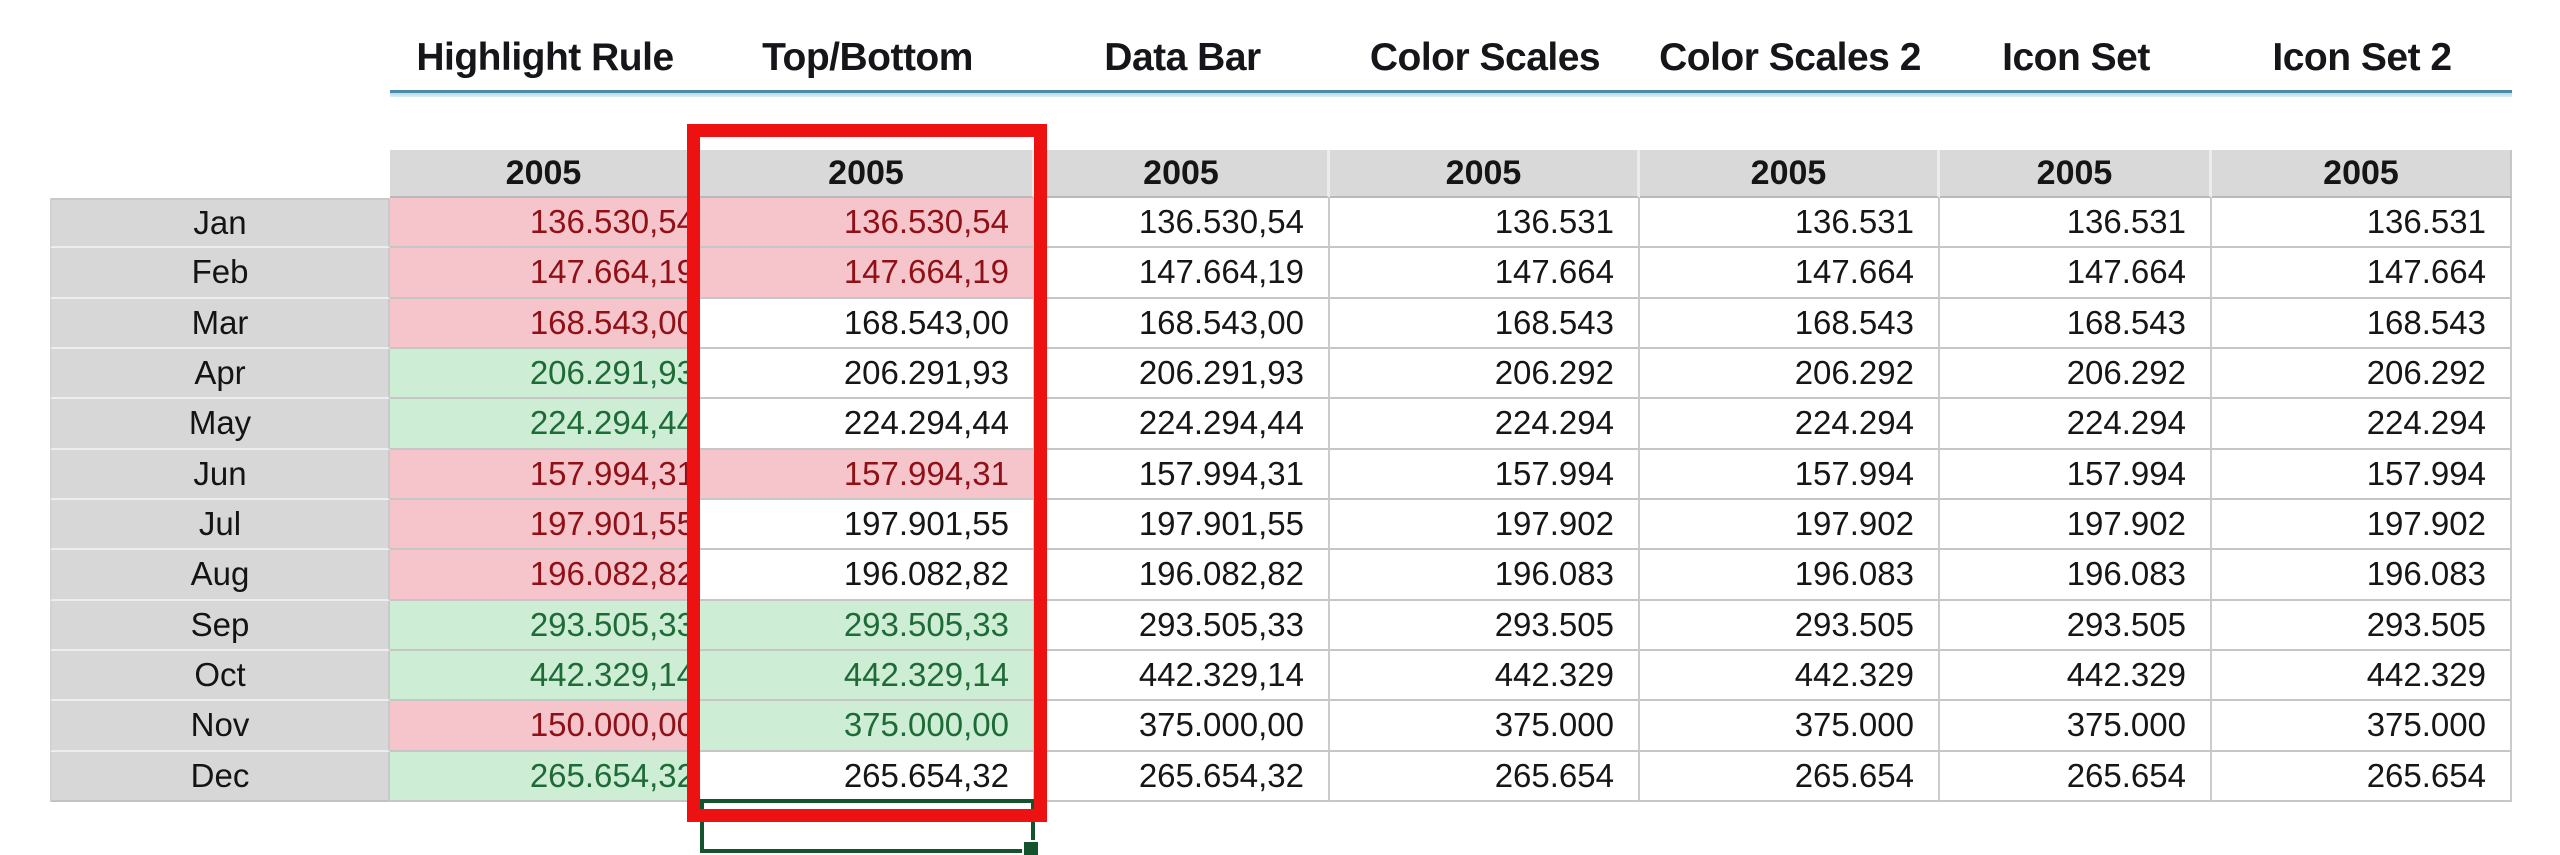  What do you see at coordinates (2076, 776) in the screenshot?
I see `cell-icon-set-dec: 265.654` at bounding box center [2076, 776].